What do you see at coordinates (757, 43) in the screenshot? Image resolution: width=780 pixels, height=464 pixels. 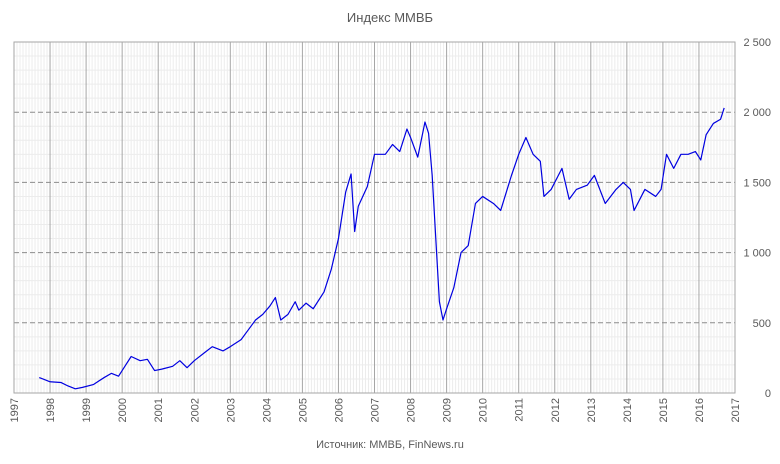 I see `y-tick-label: 2 500` at bounding box center [757, 43].